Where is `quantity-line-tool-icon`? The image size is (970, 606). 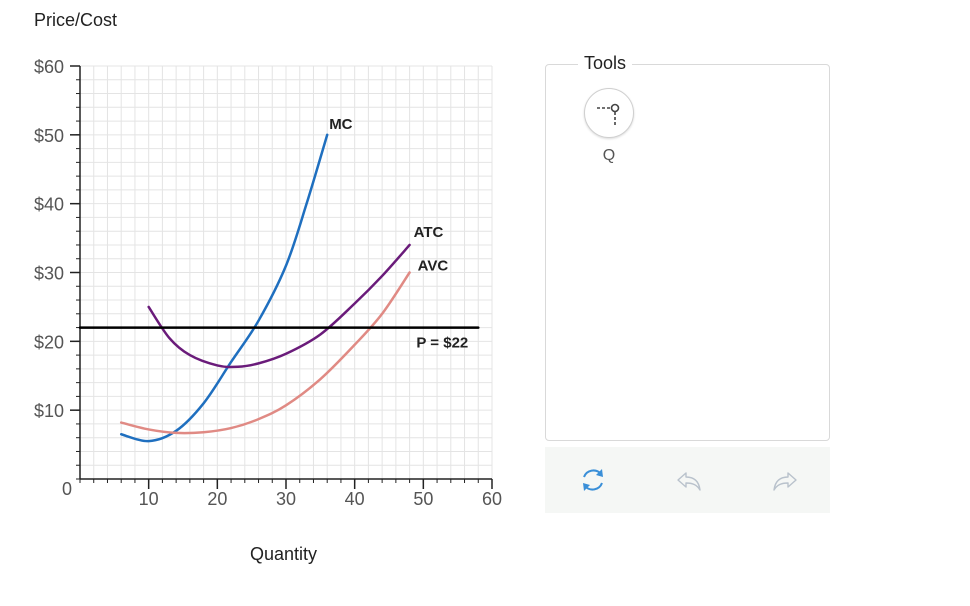 quantity-line-tool-icon is located at coordinates (608, 114).